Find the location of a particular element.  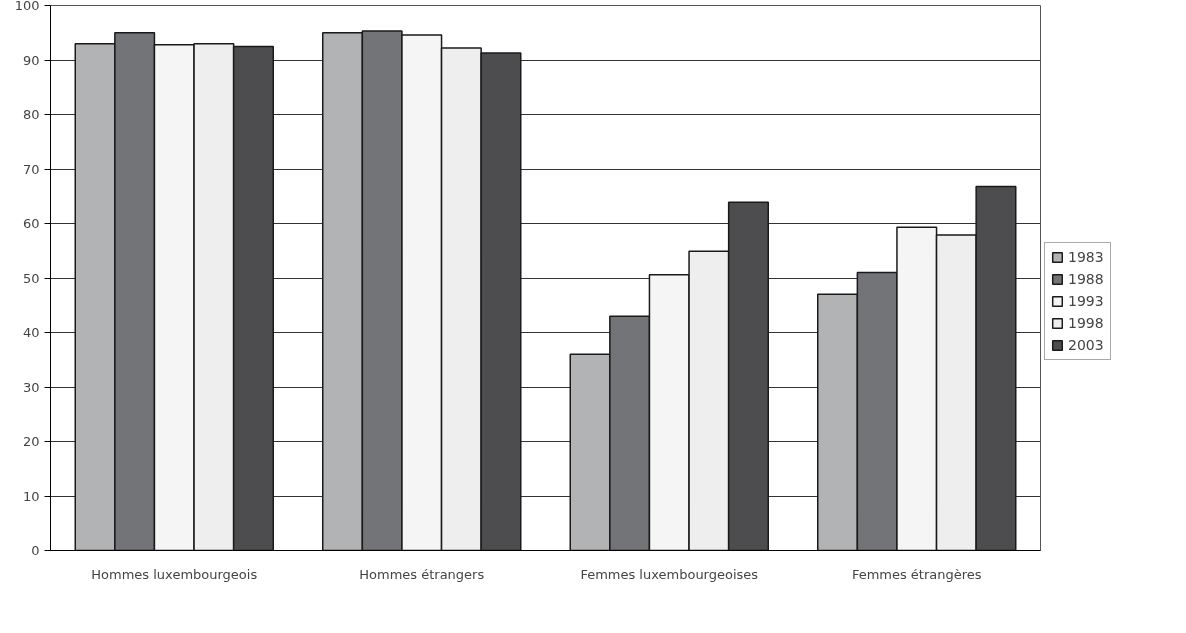

y-tick-label: 30 is located at coordinates (31, 387).